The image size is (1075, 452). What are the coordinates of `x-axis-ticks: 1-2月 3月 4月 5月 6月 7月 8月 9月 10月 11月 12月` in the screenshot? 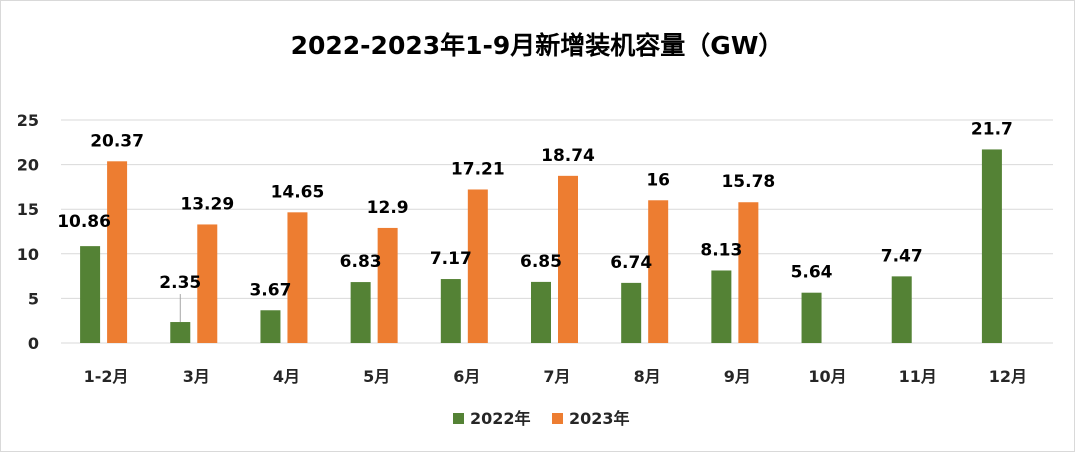 It's located at (555, 376).